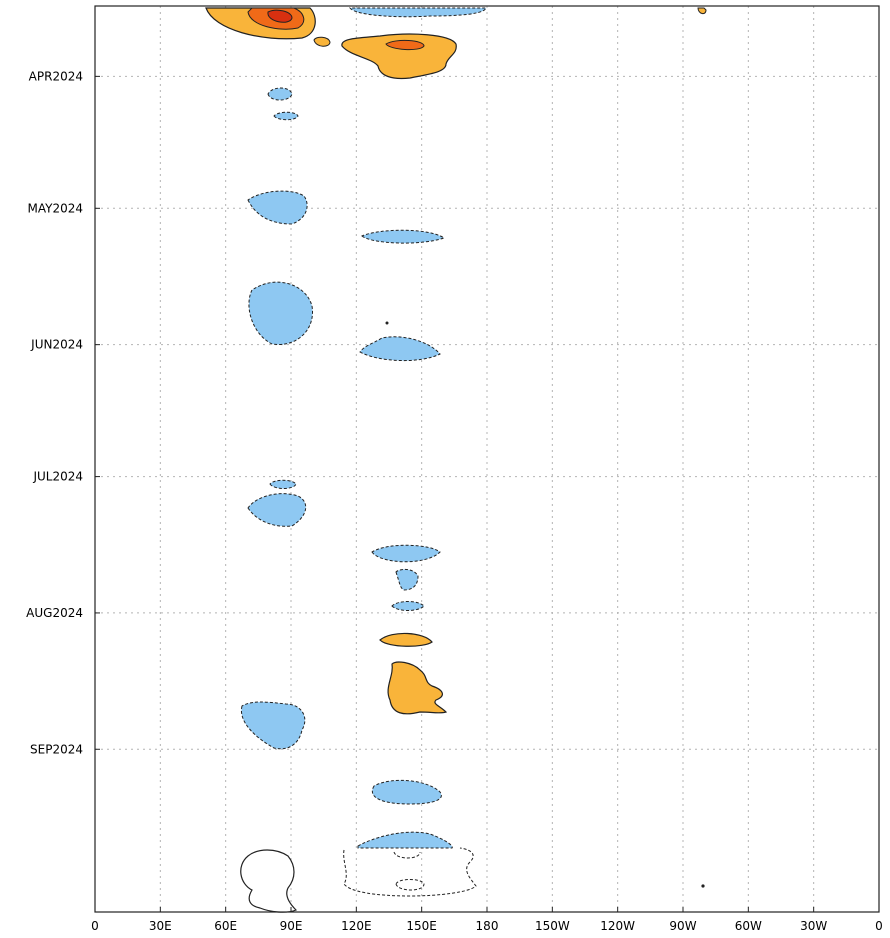 This screenshot has width=890, height=938. Describe the element at coordinates (56, 345) in the screenshot. I see `y-tick-label: JUN2024` at that location.